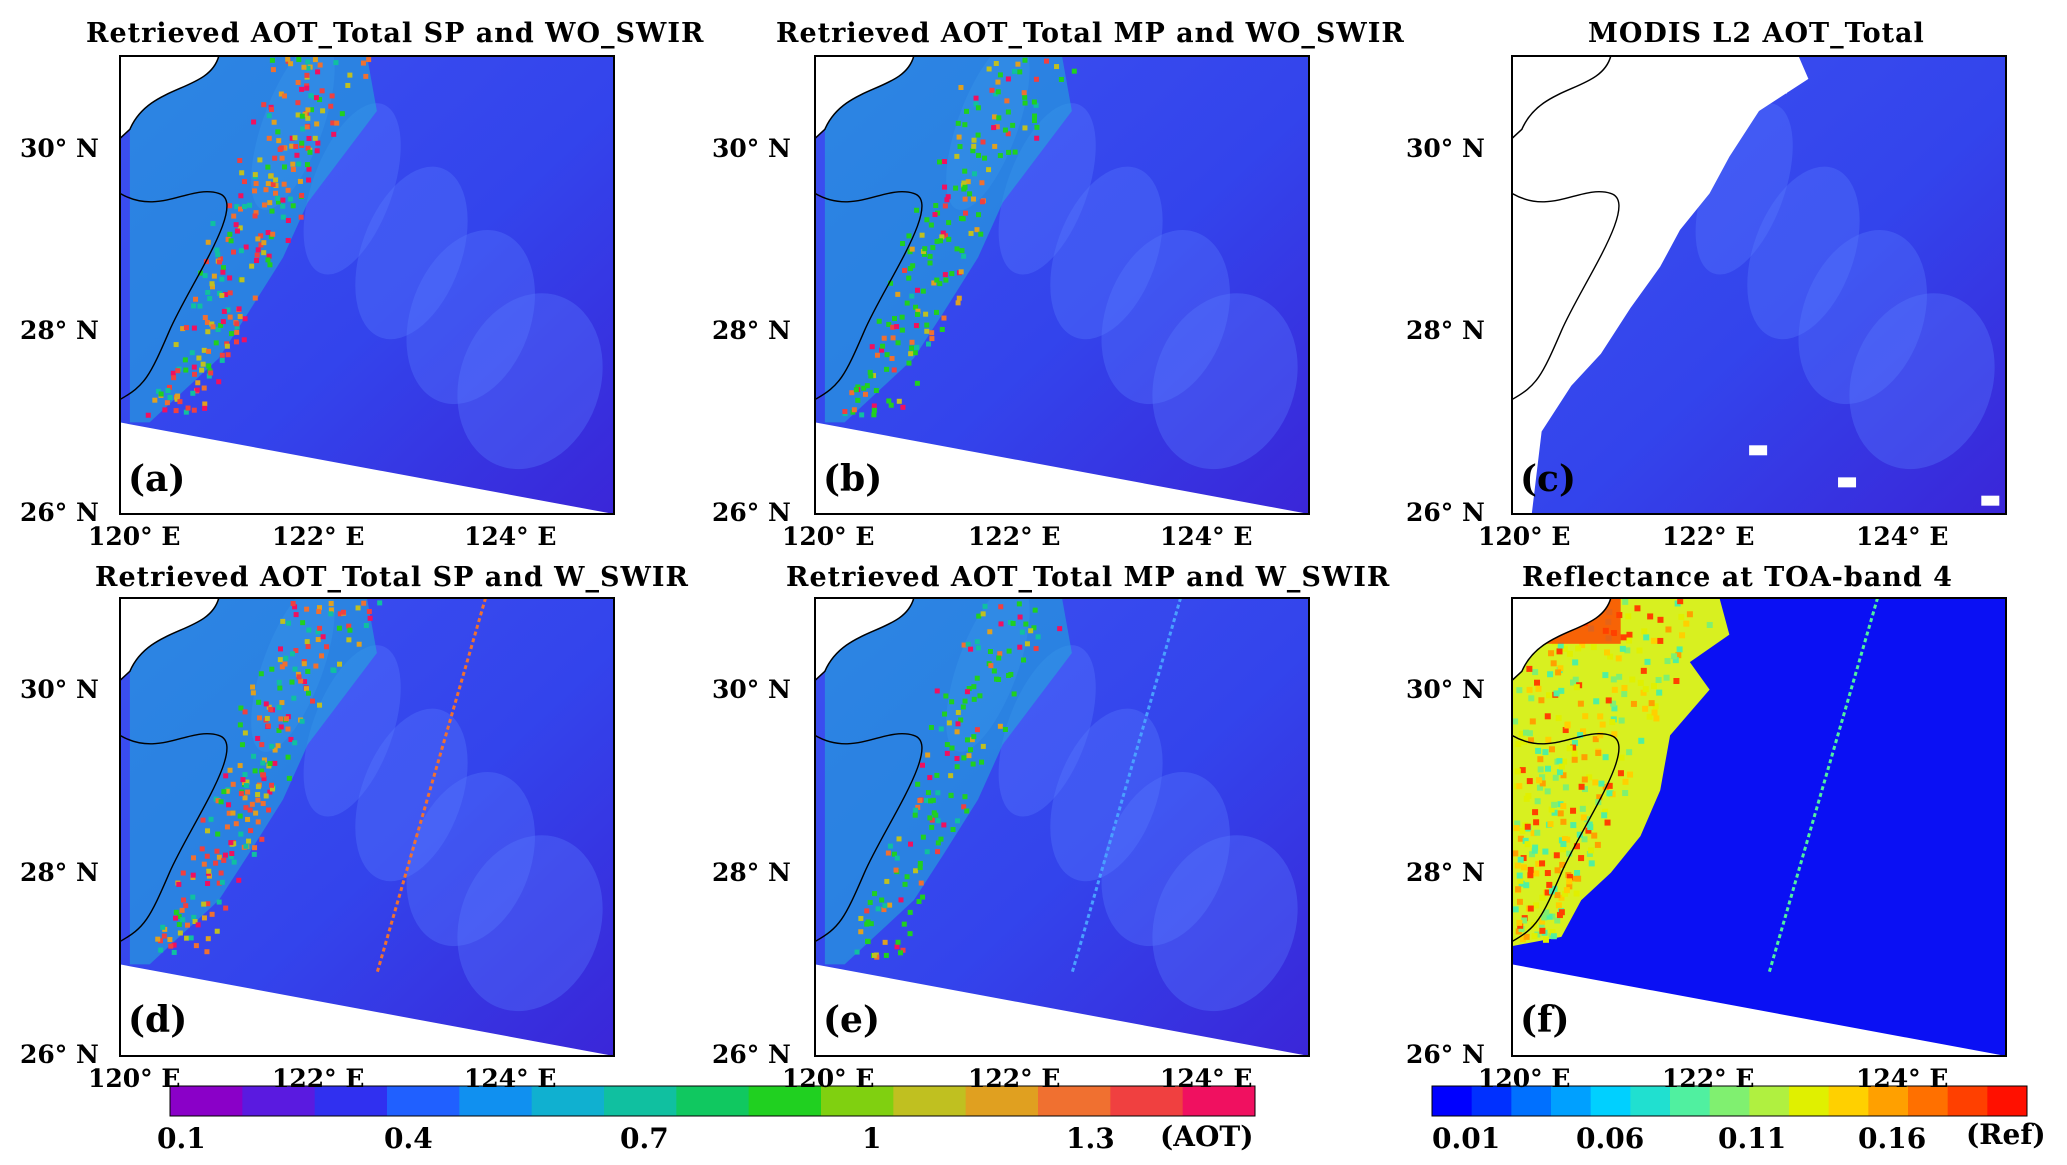 The image size is (2067, 1165). Describe the element at coordinates (1090, 33) in the screenshot. I see `panel-b-title: Retrieved AOT_Total MP and WO_SWIR` at that location.